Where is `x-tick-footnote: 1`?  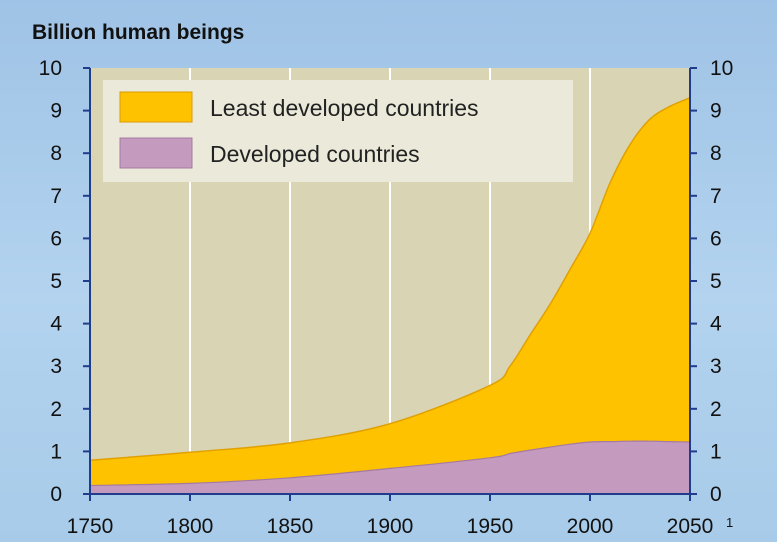
x-tick-footnote: 1 is located at coordinates (729, 522).